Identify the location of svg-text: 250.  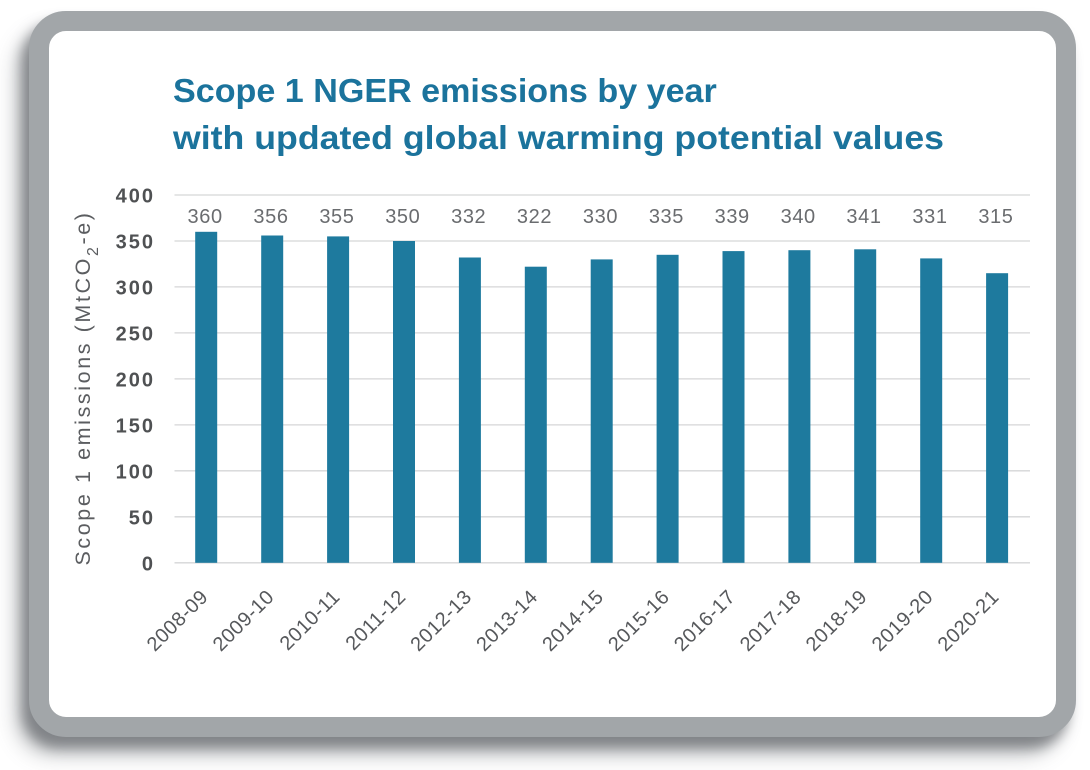
(135, 335).